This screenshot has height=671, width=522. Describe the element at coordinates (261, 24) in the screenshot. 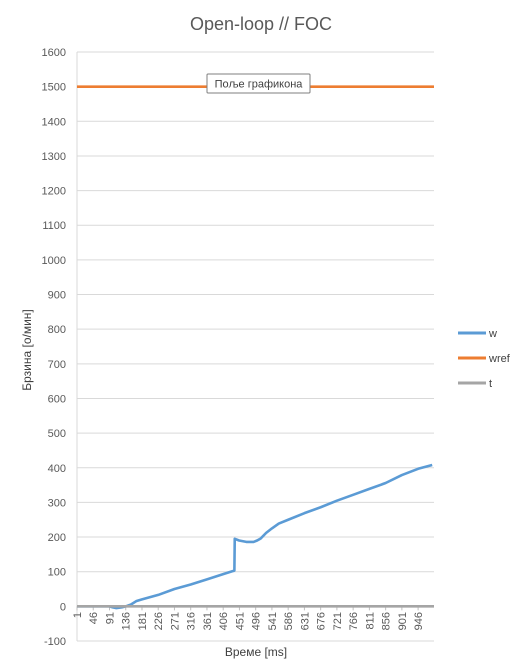

I see `chart-title: Open-loop // FOC` at that location.